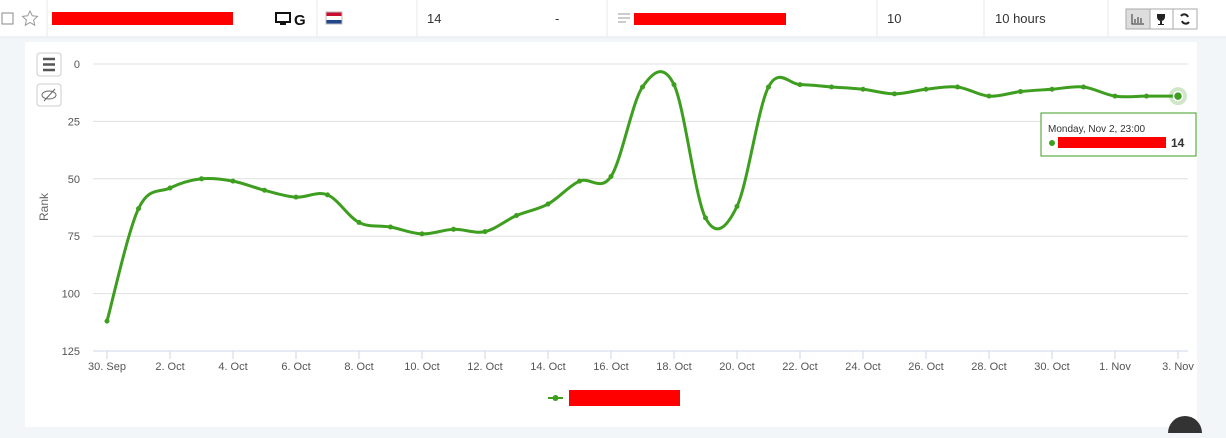 Image resolution: width=1226 pixels, height=438 pixels. Describe the element at coordinates (1178, 96) in the screenshot. I see `point-hover` at that location.